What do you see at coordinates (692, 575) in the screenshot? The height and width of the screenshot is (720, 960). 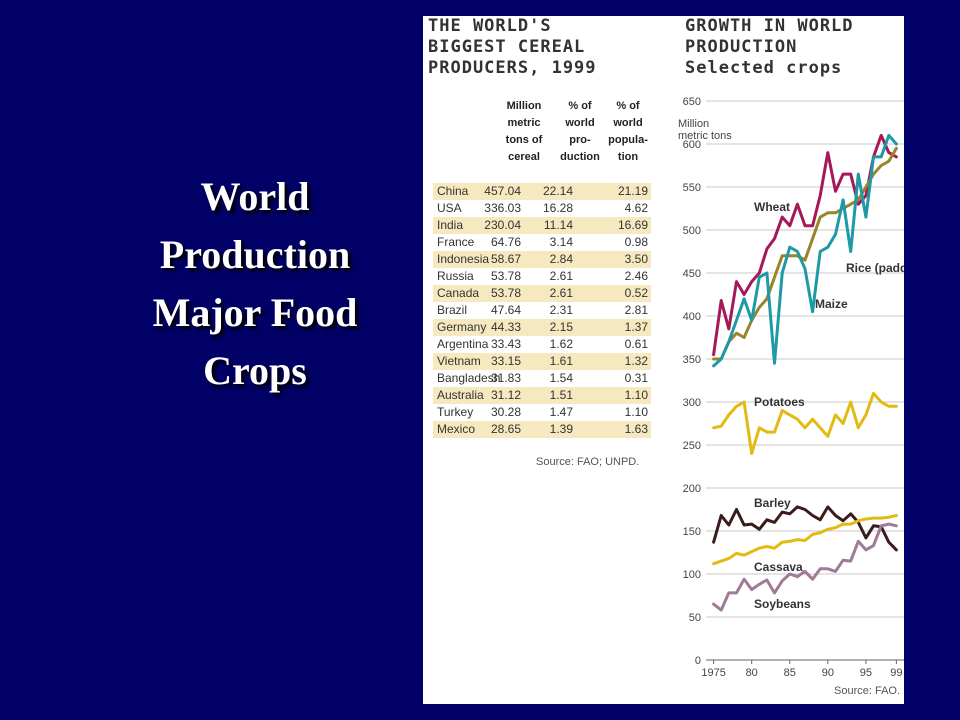 I see `y-tick-label: 100` at bounding box center [692, 575].